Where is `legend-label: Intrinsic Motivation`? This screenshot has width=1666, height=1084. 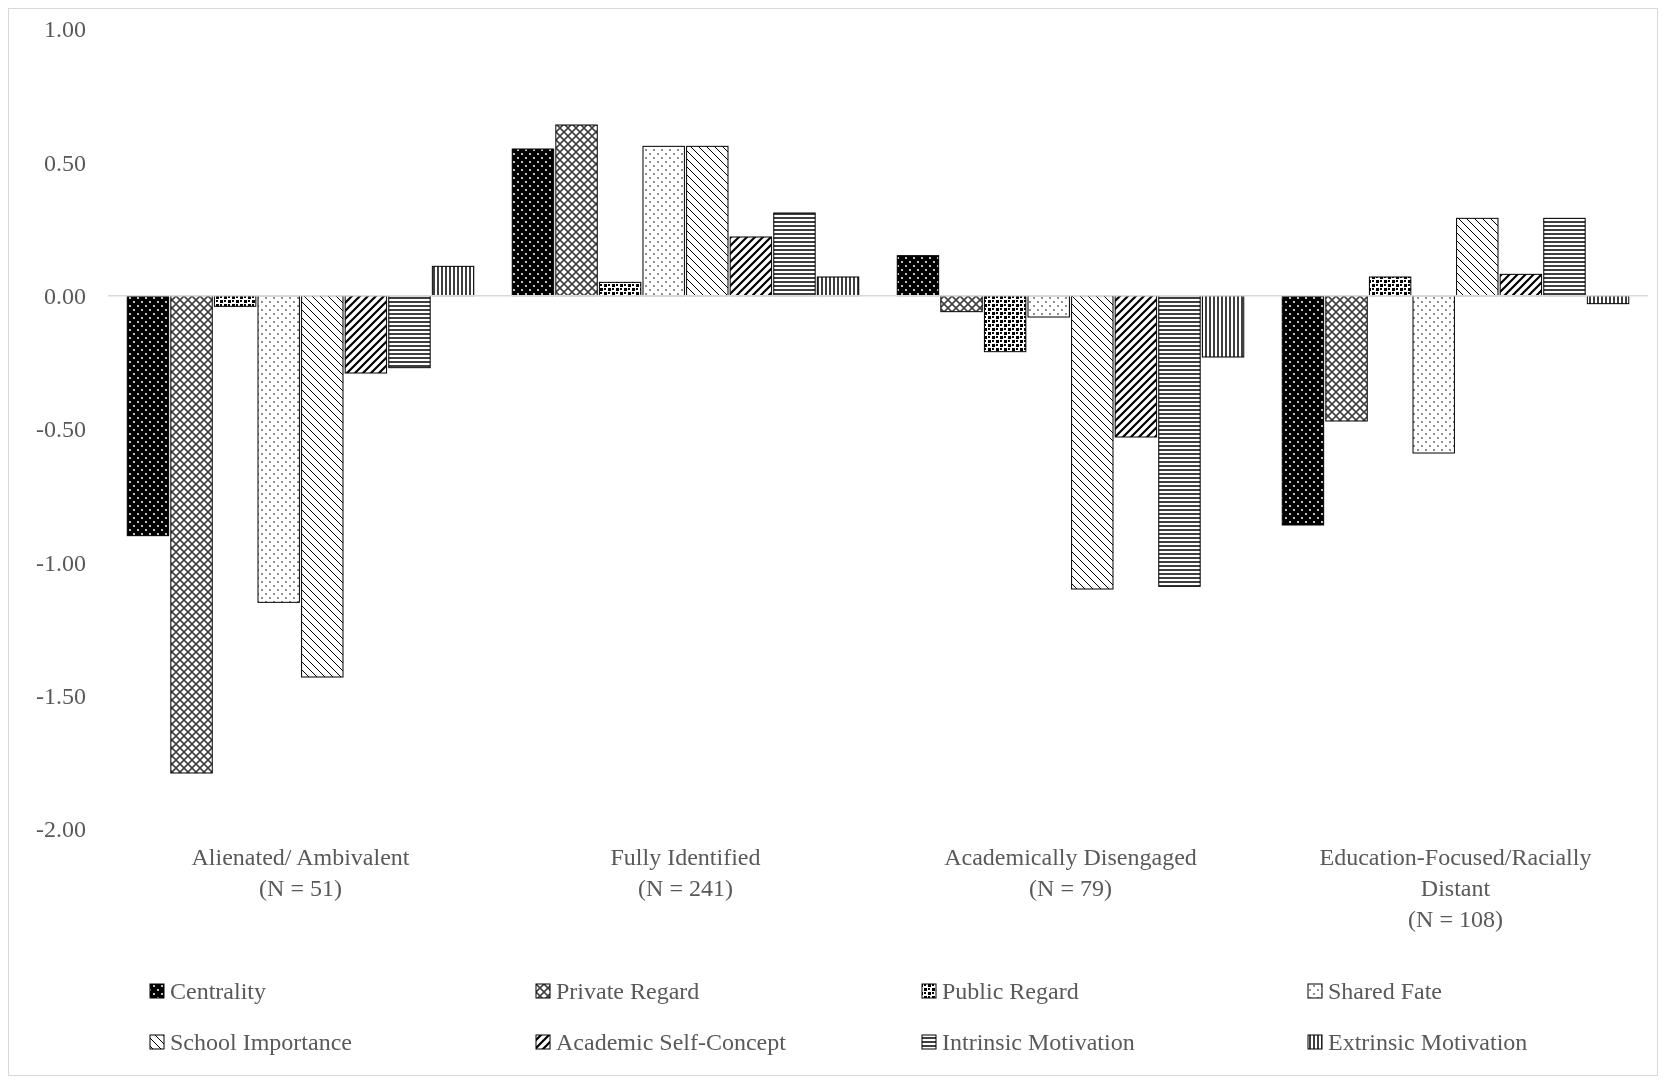
legend-label: Intrinsic Motivation is located at coordinates (1038, 1042).